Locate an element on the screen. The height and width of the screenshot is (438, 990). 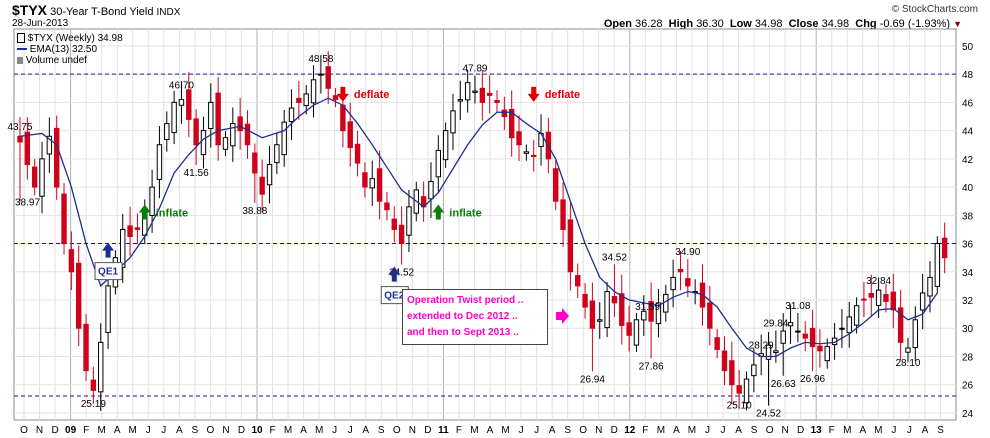
legend-ema-label: EMA(13) 32.50 is located at coordinates (63, 49).